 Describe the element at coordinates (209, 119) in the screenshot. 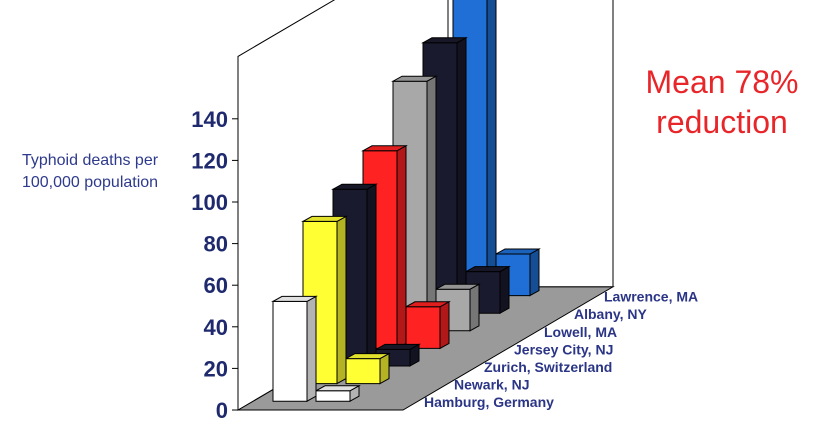

I see `y-tick-label-140: 140` at that location.